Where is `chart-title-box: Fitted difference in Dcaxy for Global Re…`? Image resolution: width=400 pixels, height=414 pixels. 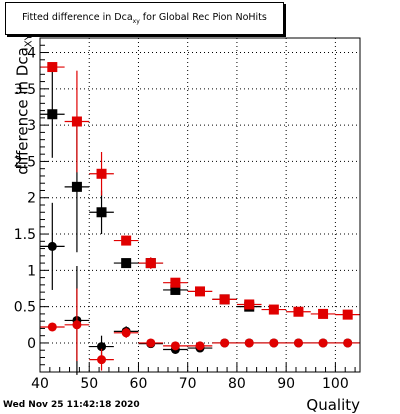
chart-title-box: Fitted difference in Dcaxy for Global Re… is located at coordinates (144, 18).